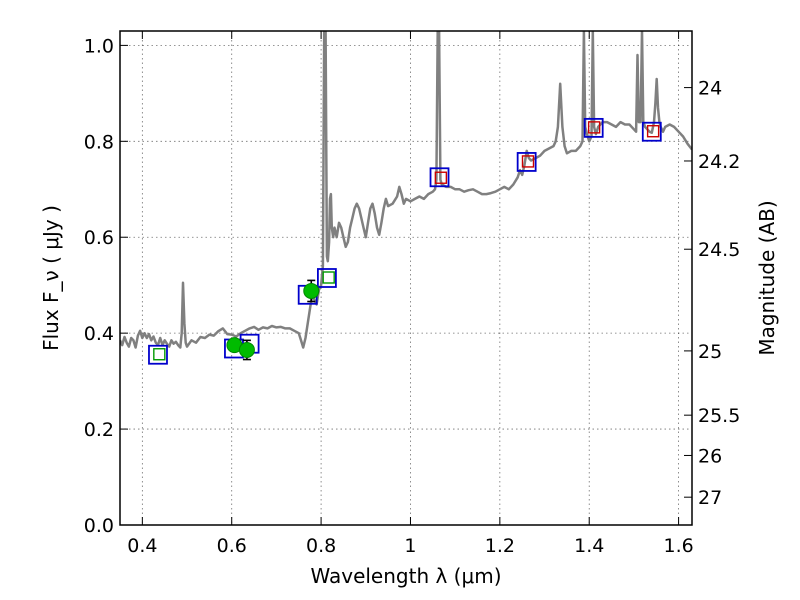 The width and height of the screenshot is (800, 600). What do you see at coordinates (719, 162) in the screenshot?
I see `right-tick-label: 24.2` at bounding box center [719, 162].